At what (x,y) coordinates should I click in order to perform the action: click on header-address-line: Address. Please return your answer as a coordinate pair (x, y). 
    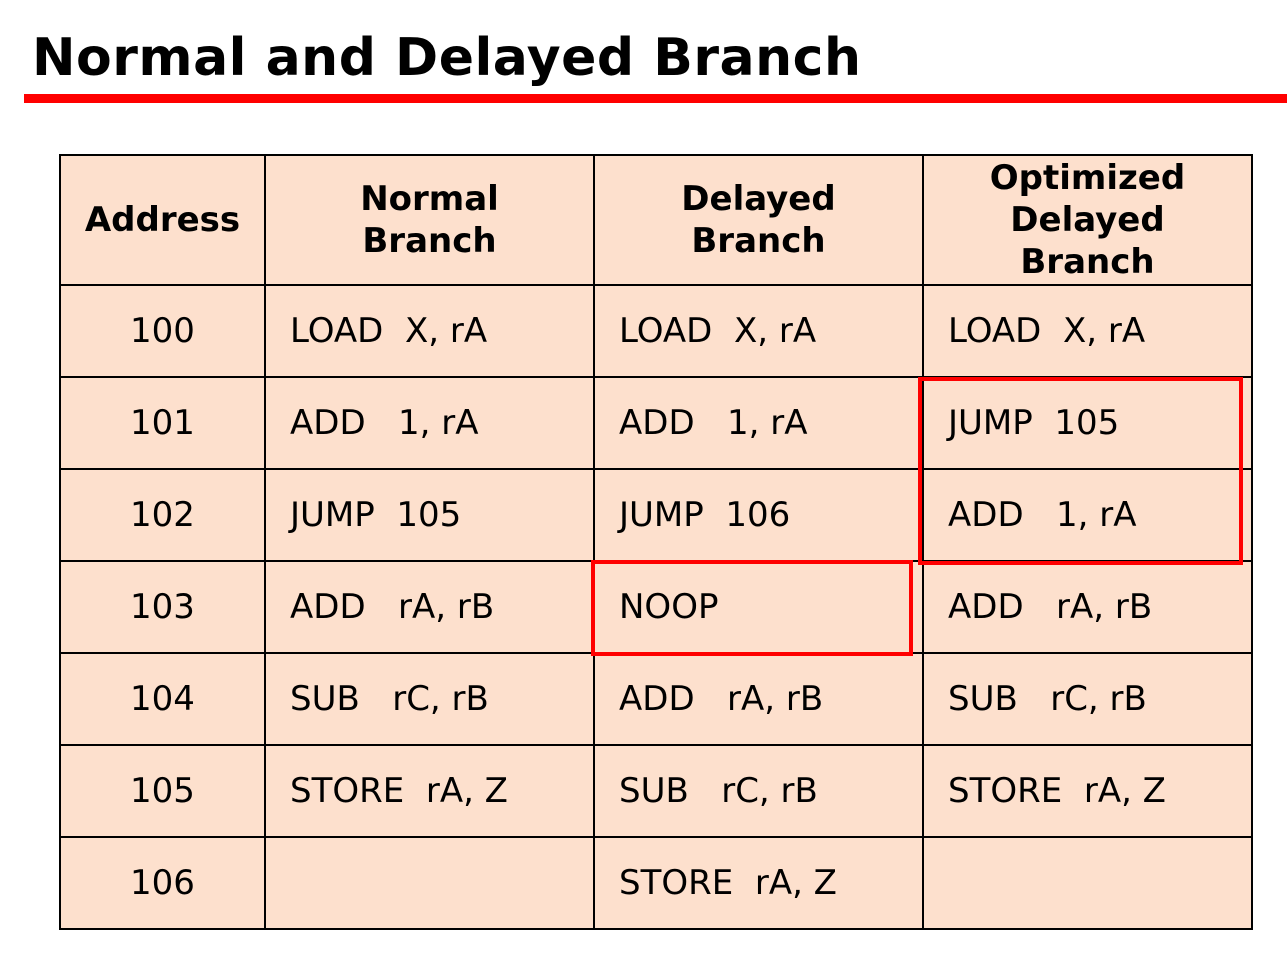
    Looking at the image, I should click on (162, 220).